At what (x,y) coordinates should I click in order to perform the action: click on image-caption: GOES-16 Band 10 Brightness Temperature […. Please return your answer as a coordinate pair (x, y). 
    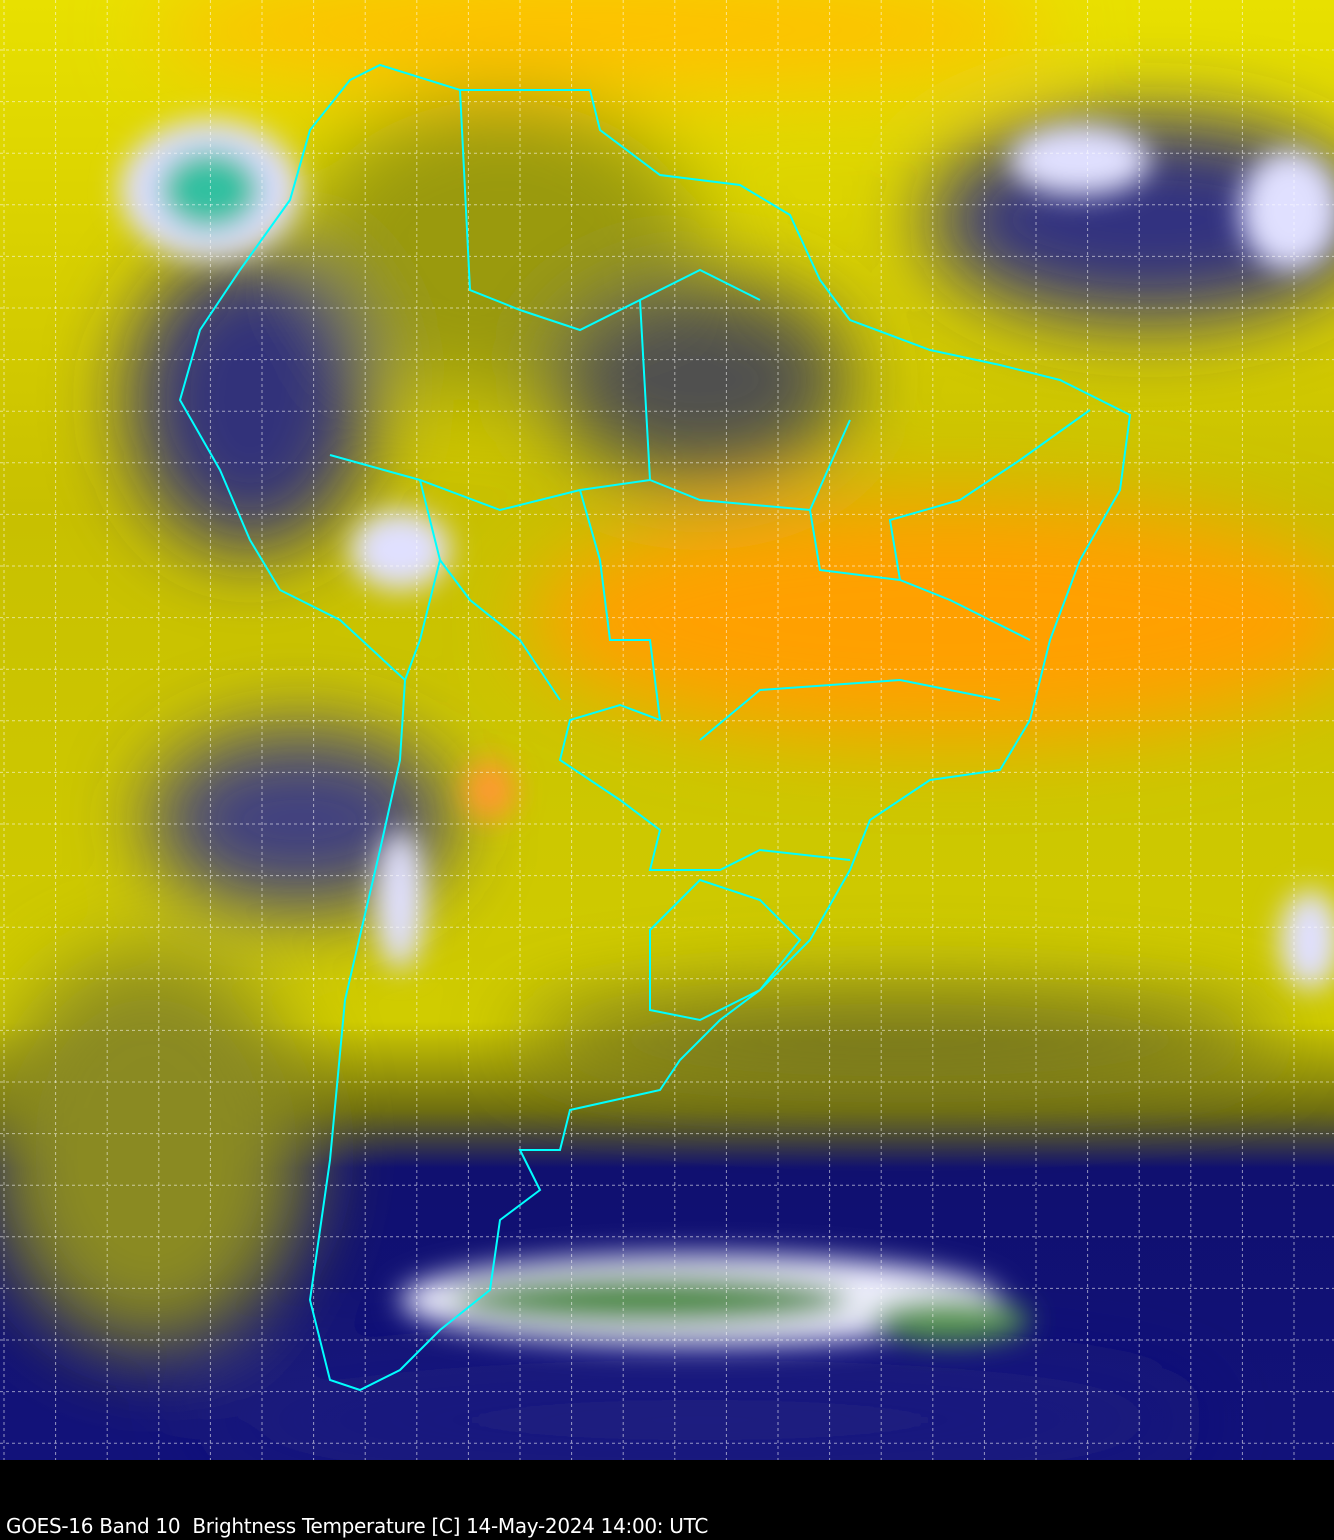
    Looking at the image, I should click on (357, 1526).